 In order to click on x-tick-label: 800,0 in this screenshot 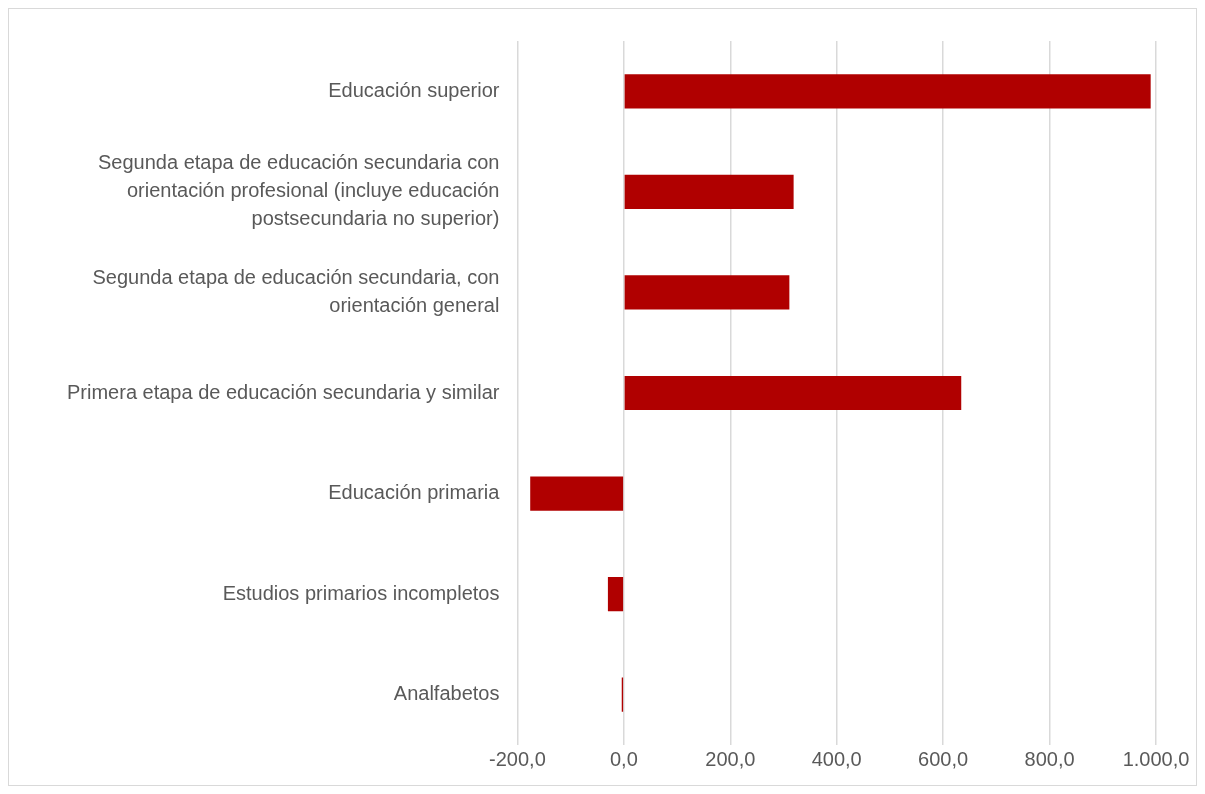, I will do `click(1049, 758)`.